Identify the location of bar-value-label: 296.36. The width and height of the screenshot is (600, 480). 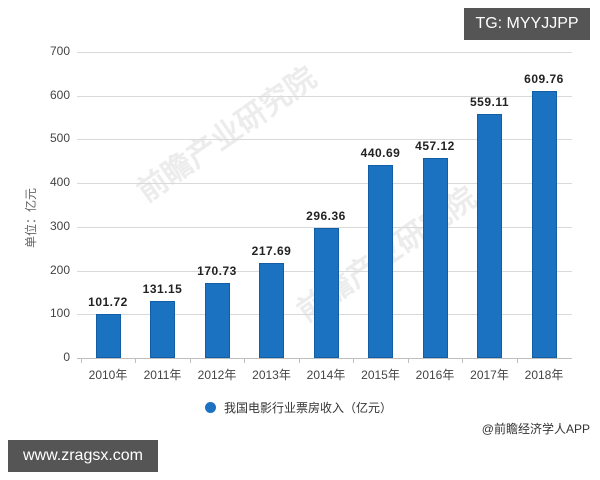
(326, 216).